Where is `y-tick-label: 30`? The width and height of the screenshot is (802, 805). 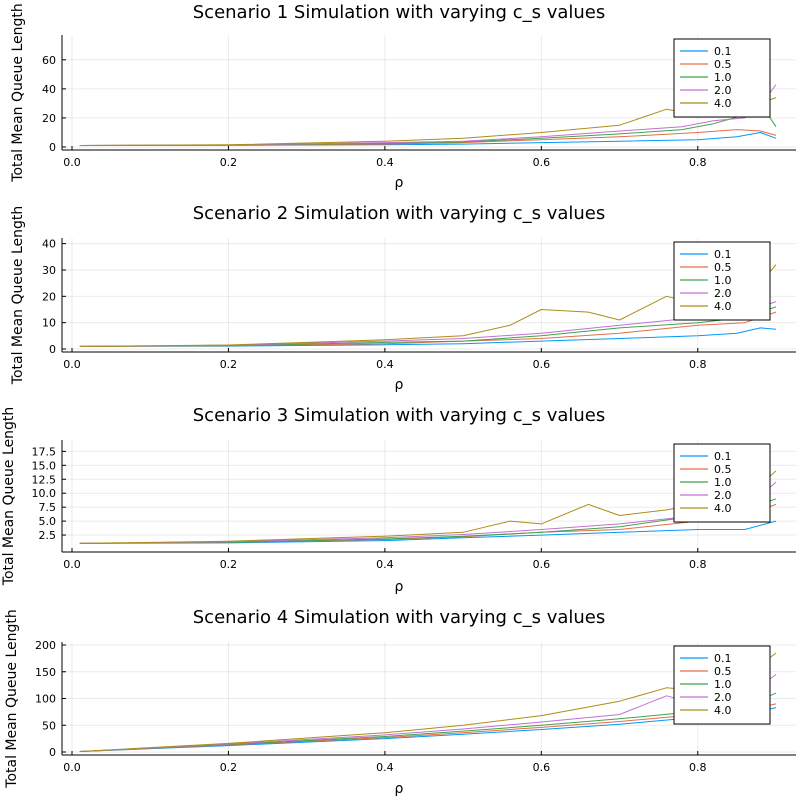 y-tick-label: 30 is located at coordinates (49, 270).